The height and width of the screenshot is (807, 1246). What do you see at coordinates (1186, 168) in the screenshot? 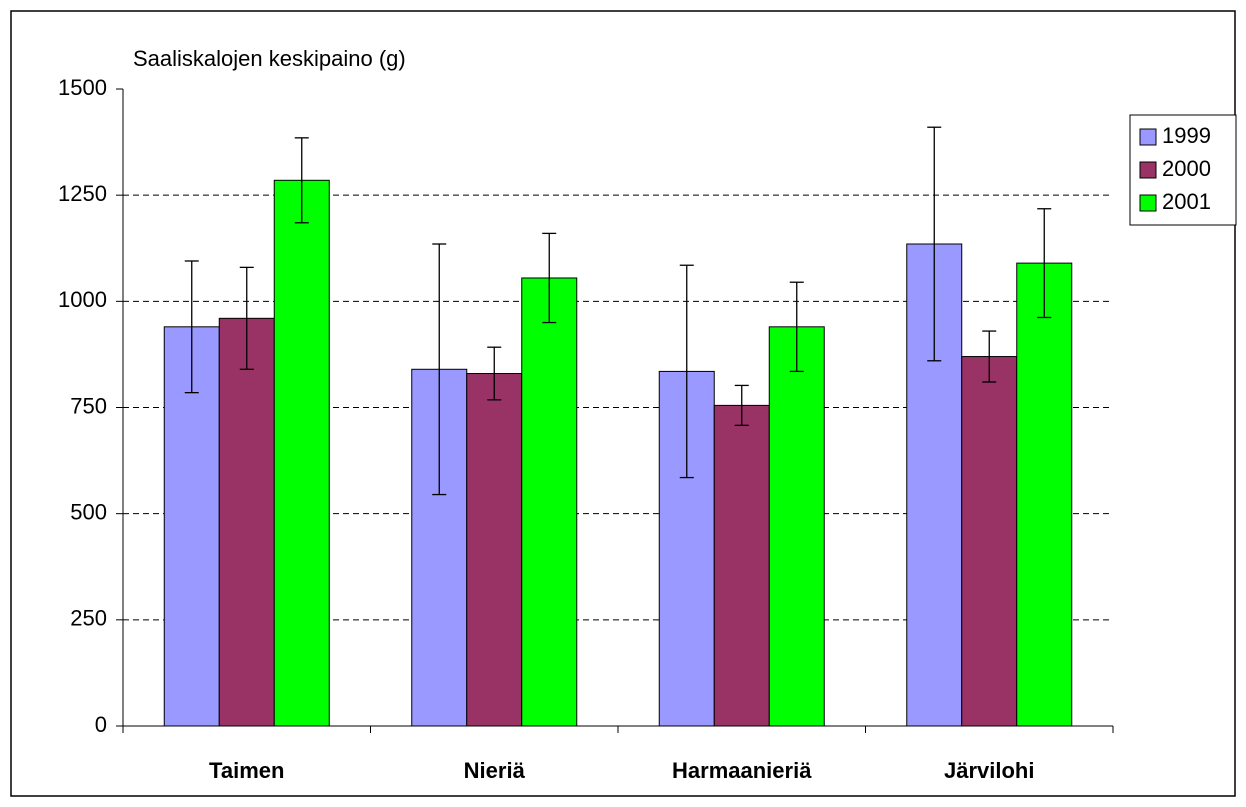
I see `legend-label: 2000` at bounding box center [1186, 168].